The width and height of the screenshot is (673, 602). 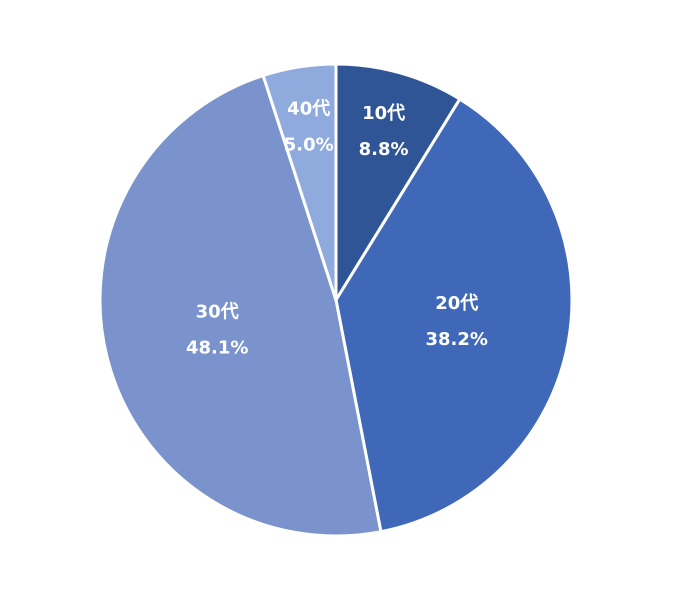 I want to click on slice-category-label: 10代, so click(x=383, y=113).